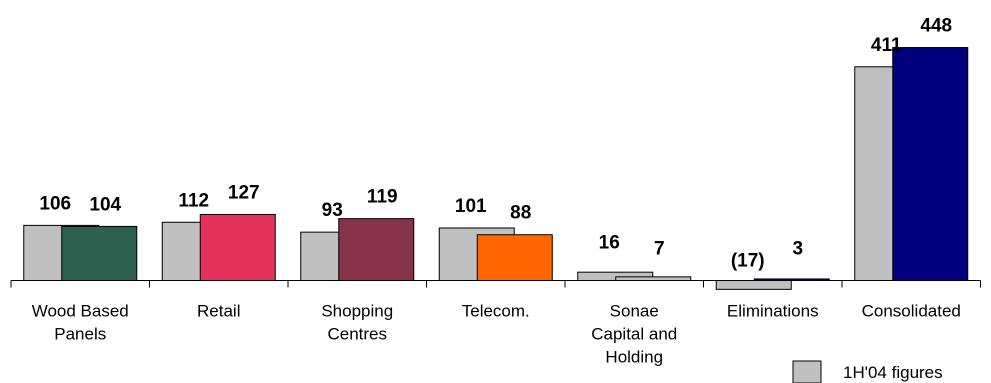  What do you see at coordinates (609, 243) in the screenshot?
I see `value-label-1h04-4: 16` at bounding box center [609, 243].